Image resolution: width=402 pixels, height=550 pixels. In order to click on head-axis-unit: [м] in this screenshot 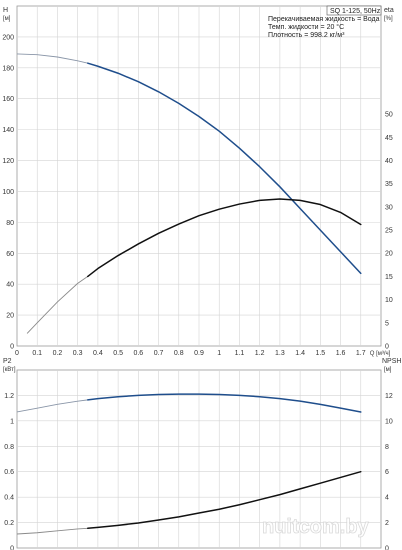, I will do `click(7, 19)`.